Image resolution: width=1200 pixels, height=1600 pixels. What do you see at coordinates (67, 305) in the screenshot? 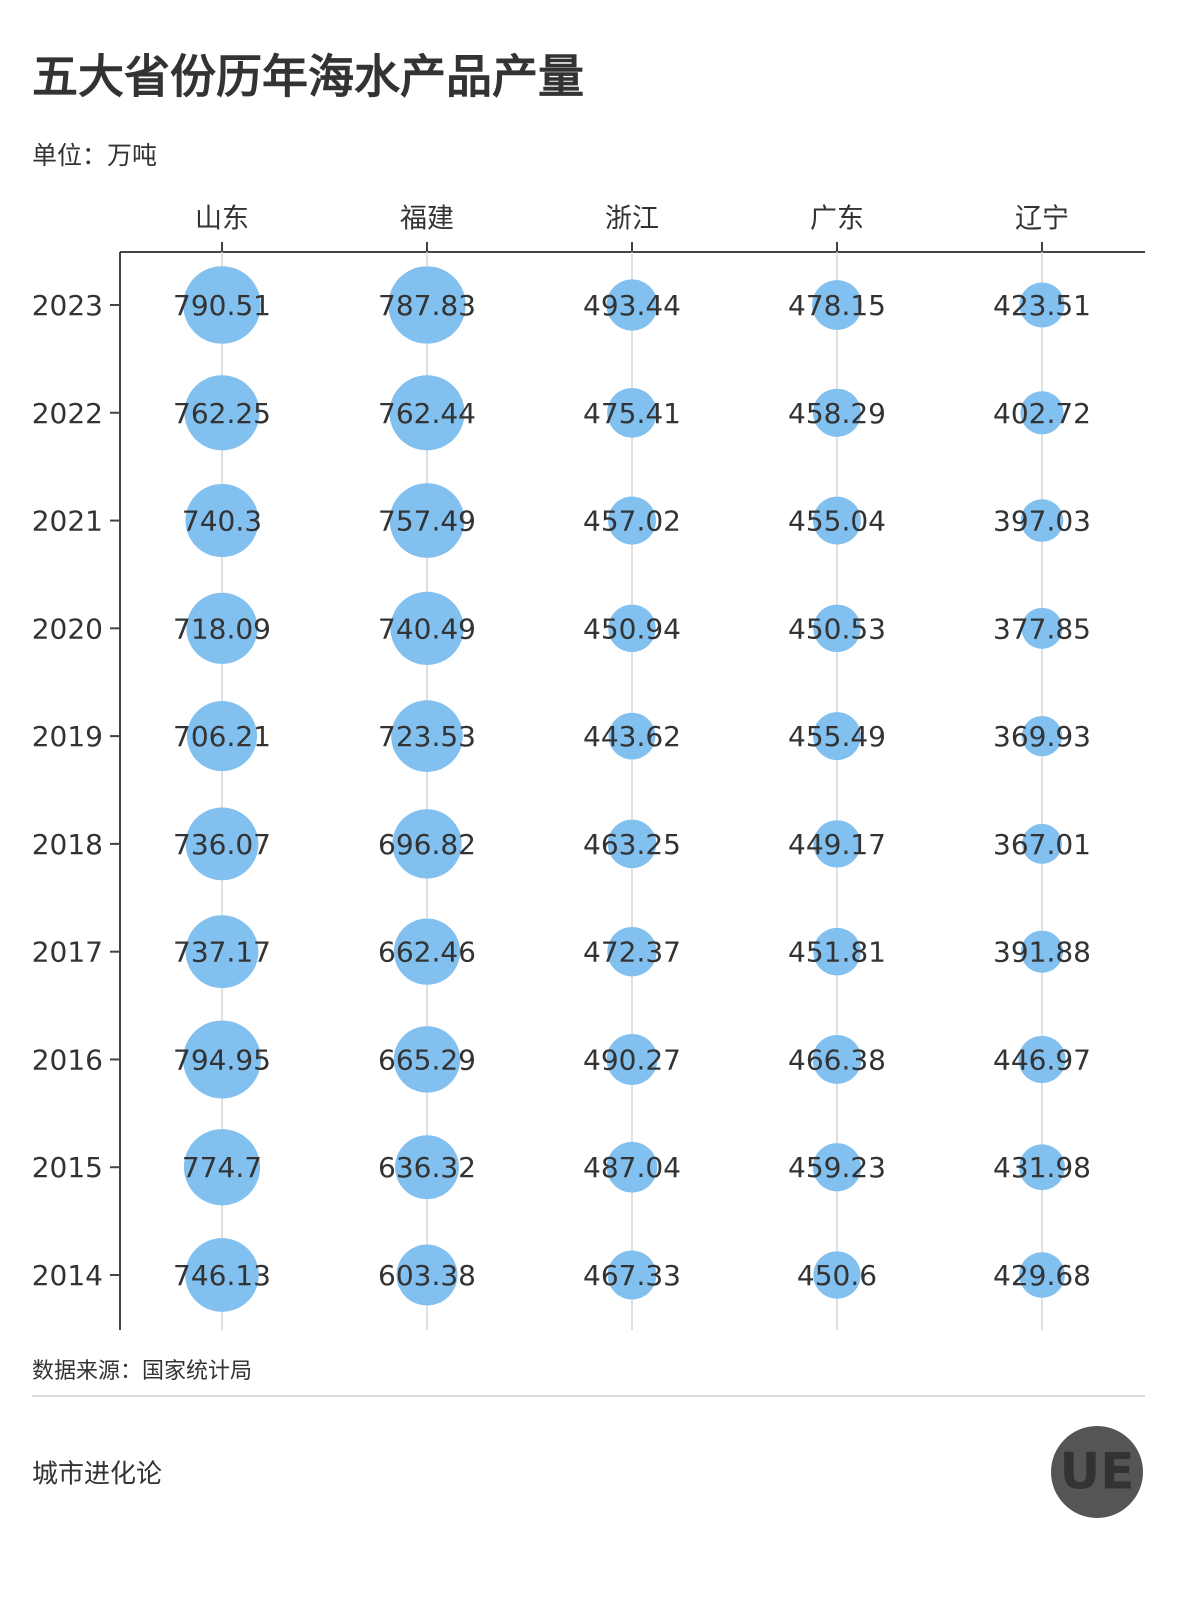
I see `row-label: 2023` at bounding box center [67, 305].